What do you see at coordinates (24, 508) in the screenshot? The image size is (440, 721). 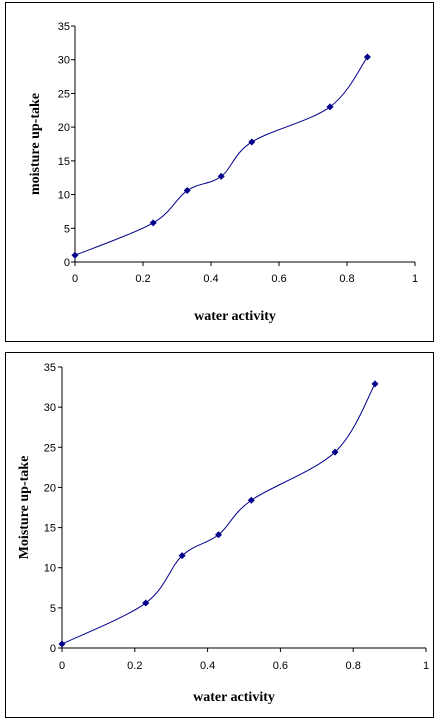 I see `y-axis-title: Moisture up-take` at bounding box center [24, 508].